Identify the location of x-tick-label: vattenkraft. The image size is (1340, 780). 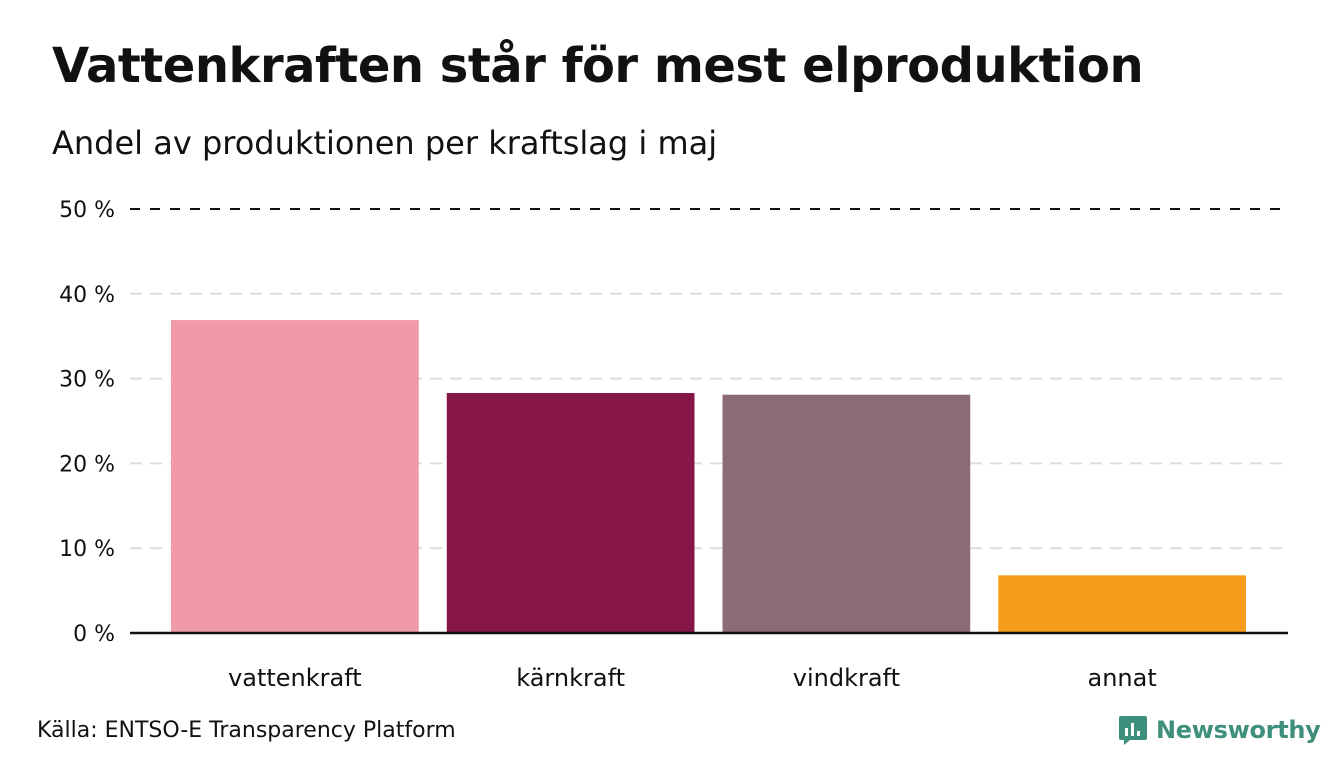
(295, 678).